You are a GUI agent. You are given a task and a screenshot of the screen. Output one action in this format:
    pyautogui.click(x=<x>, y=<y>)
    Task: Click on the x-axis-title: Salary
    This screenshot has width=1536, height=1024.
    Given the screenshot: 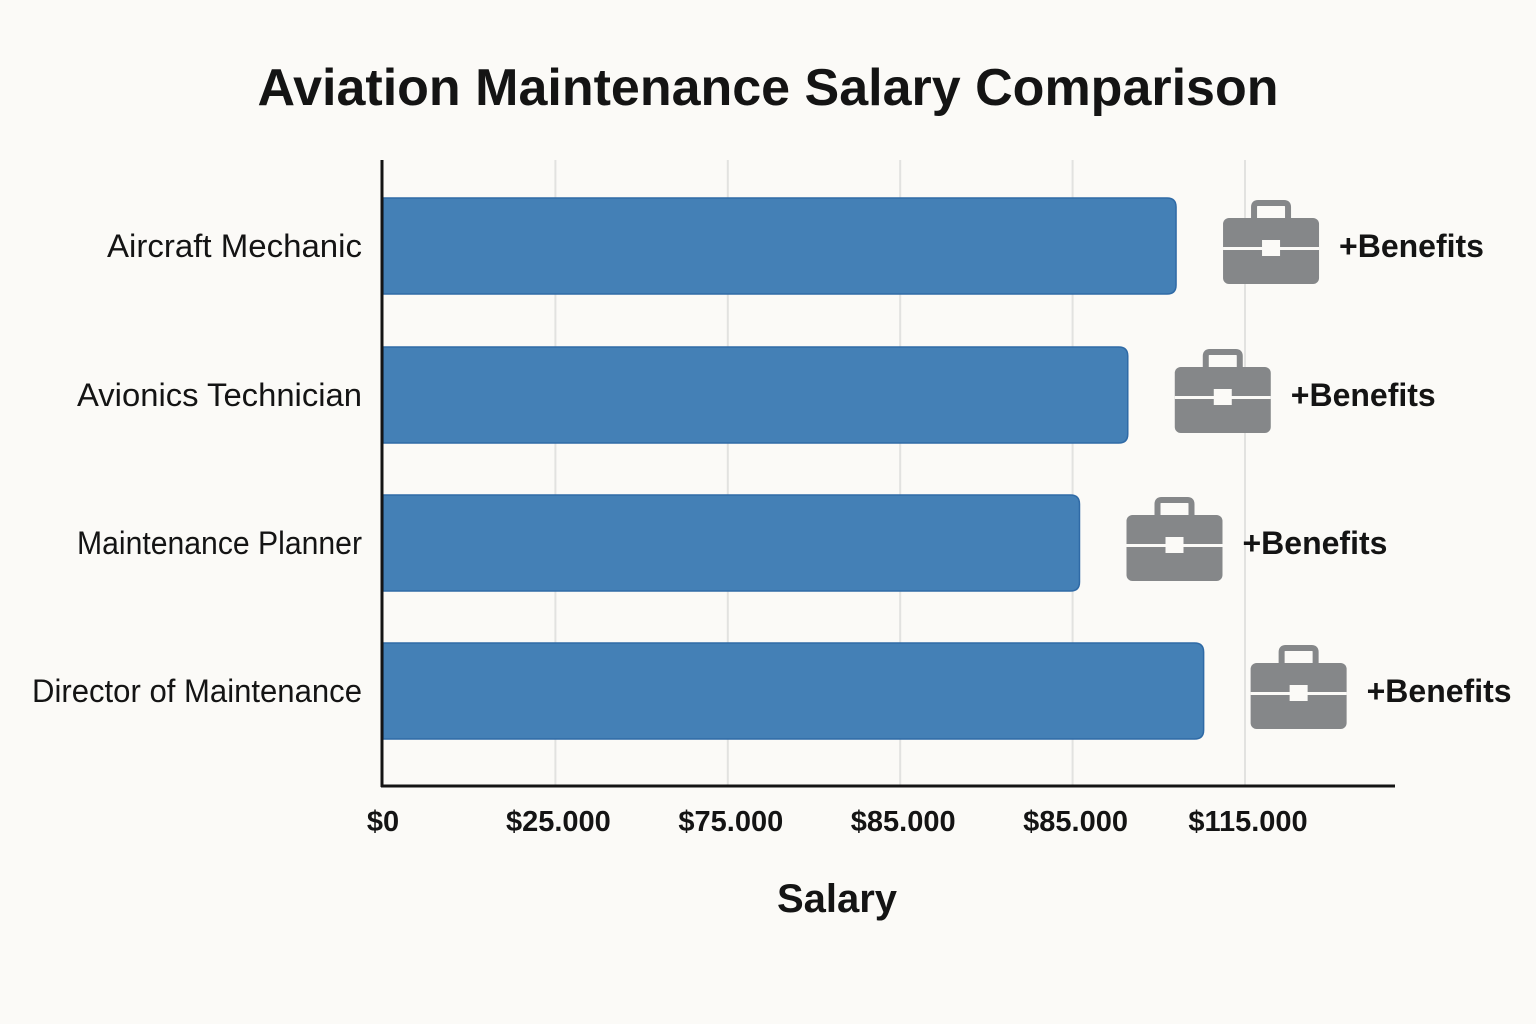 What is the action you would take?
    pyautogui.click(x=837, y=899)
    